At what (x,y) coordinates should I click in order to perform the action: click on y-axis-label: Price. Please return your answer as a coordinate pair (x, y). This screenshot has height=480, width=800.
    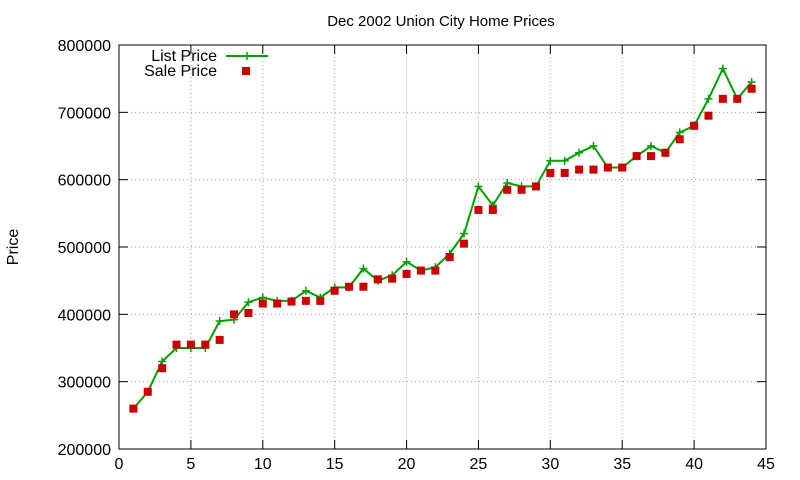
    Looking at the image, I should click on (13, 247).